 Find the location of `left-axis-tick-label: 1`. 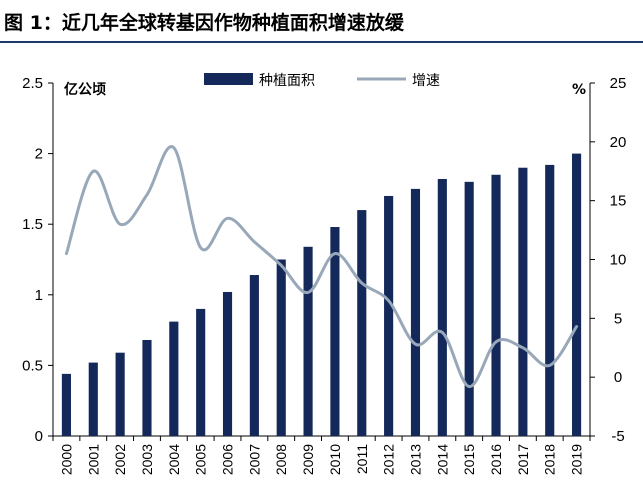

left-axis-tick-label: 1 is located at coordinates (39, 295).